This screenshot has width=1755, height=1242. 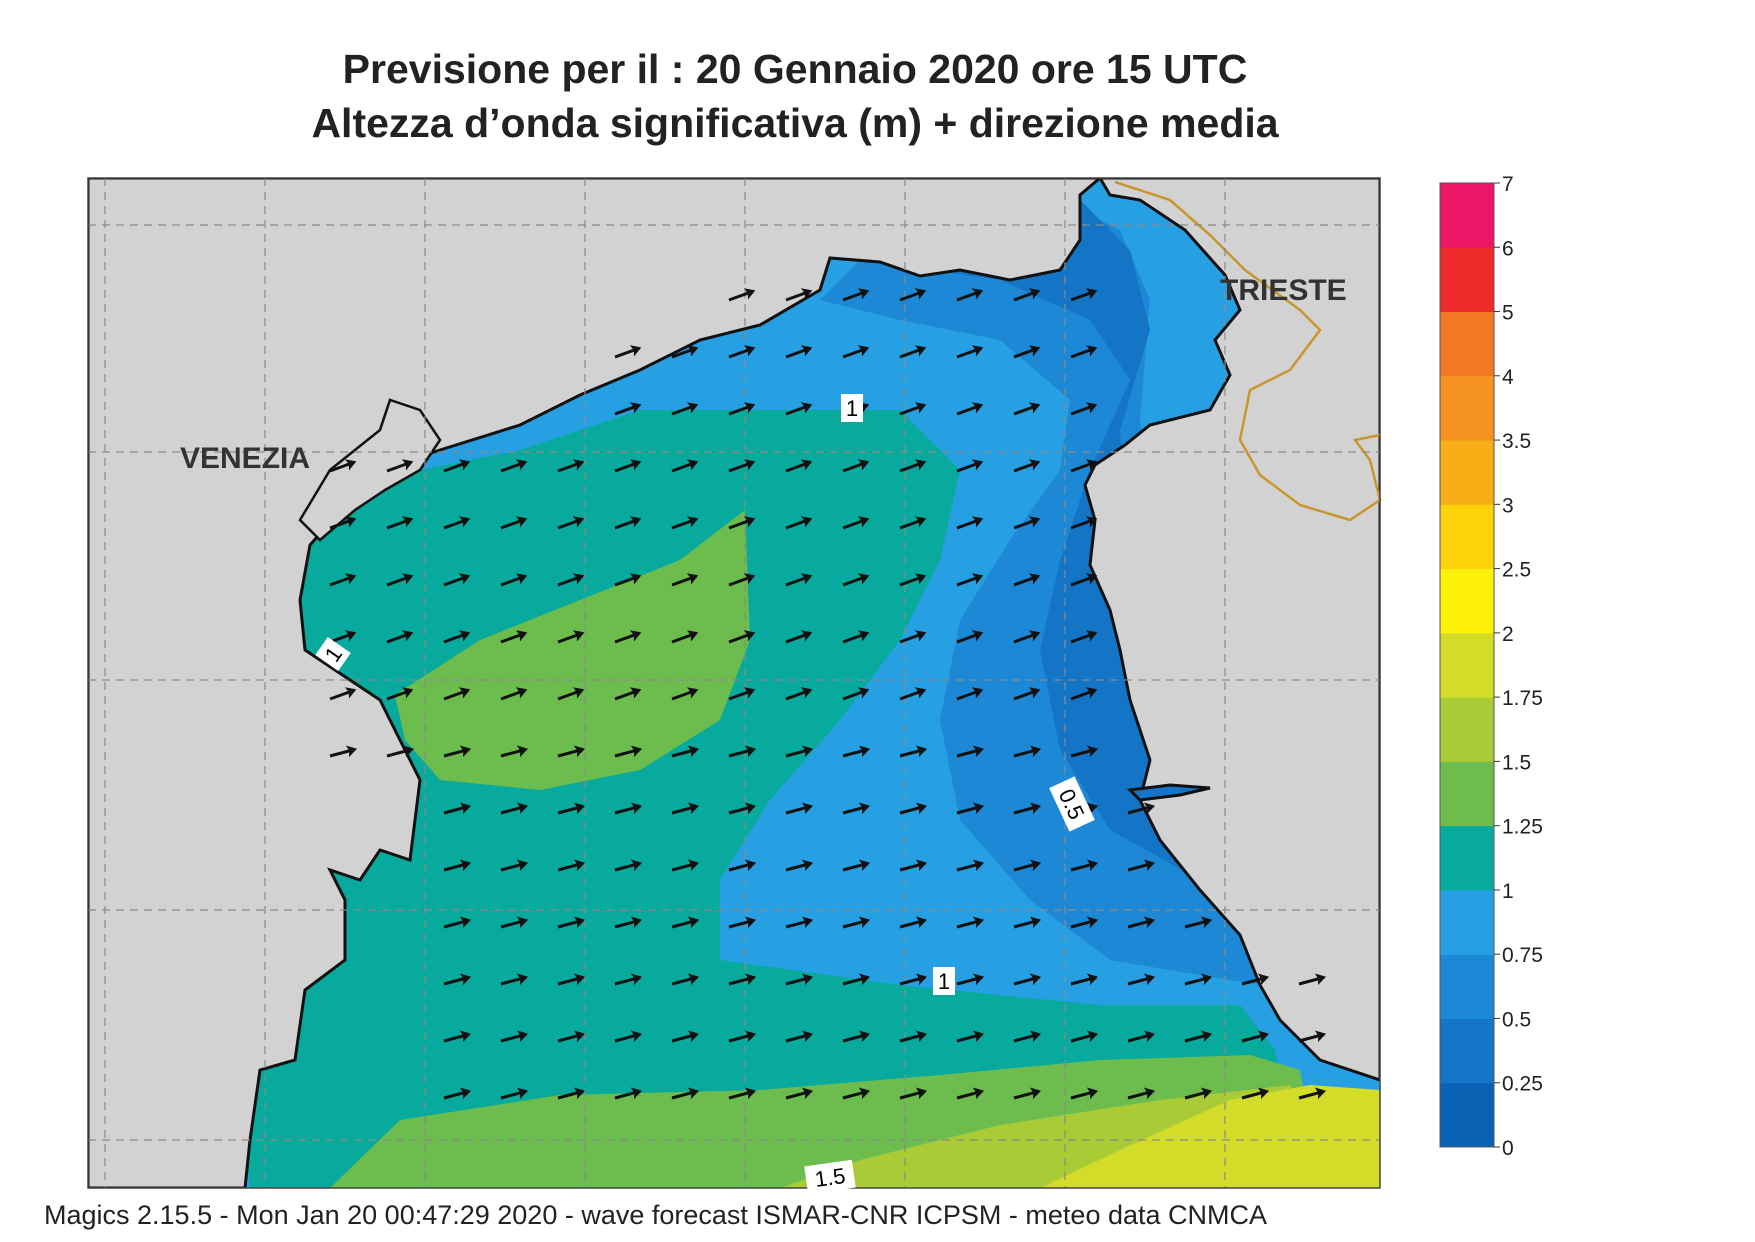 What do you see at coordinates (1522, 827) in the screenshot?
I see `legend-tick-label: 1.25` at bounding box center [1522, 827].